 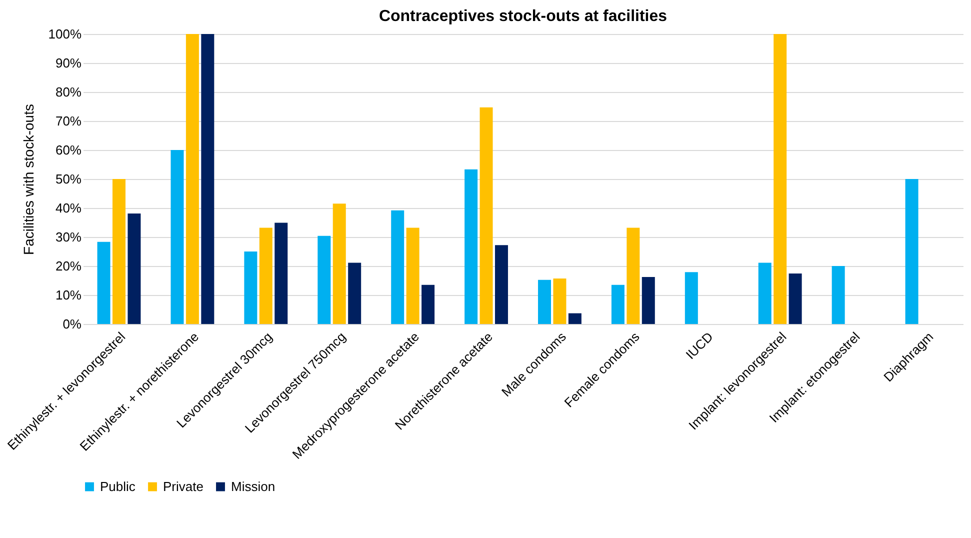 What do you see at coordinates (68, 179) in the screenshot?
I see `y-tick-label: 50%` at bounding box center [68, 179].